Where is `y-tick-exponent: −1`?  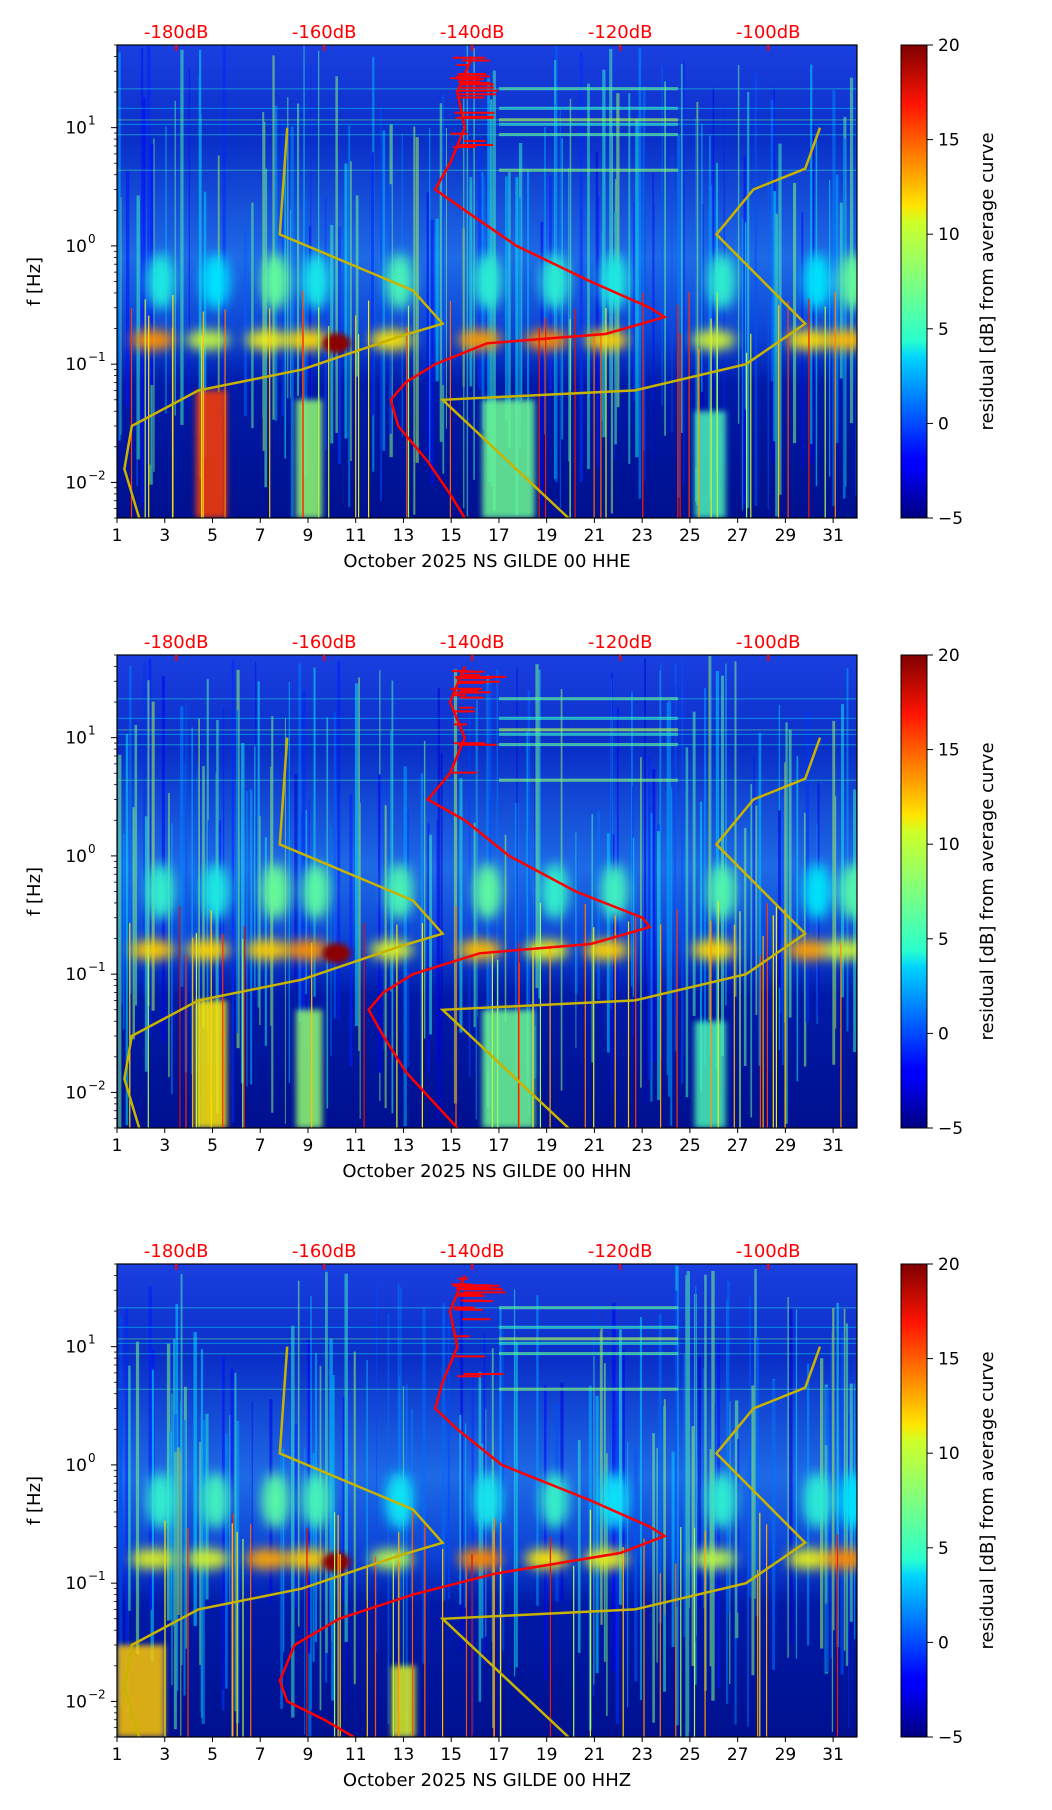 y-tick-exponent: −1 is located at coordinates (97, 967).